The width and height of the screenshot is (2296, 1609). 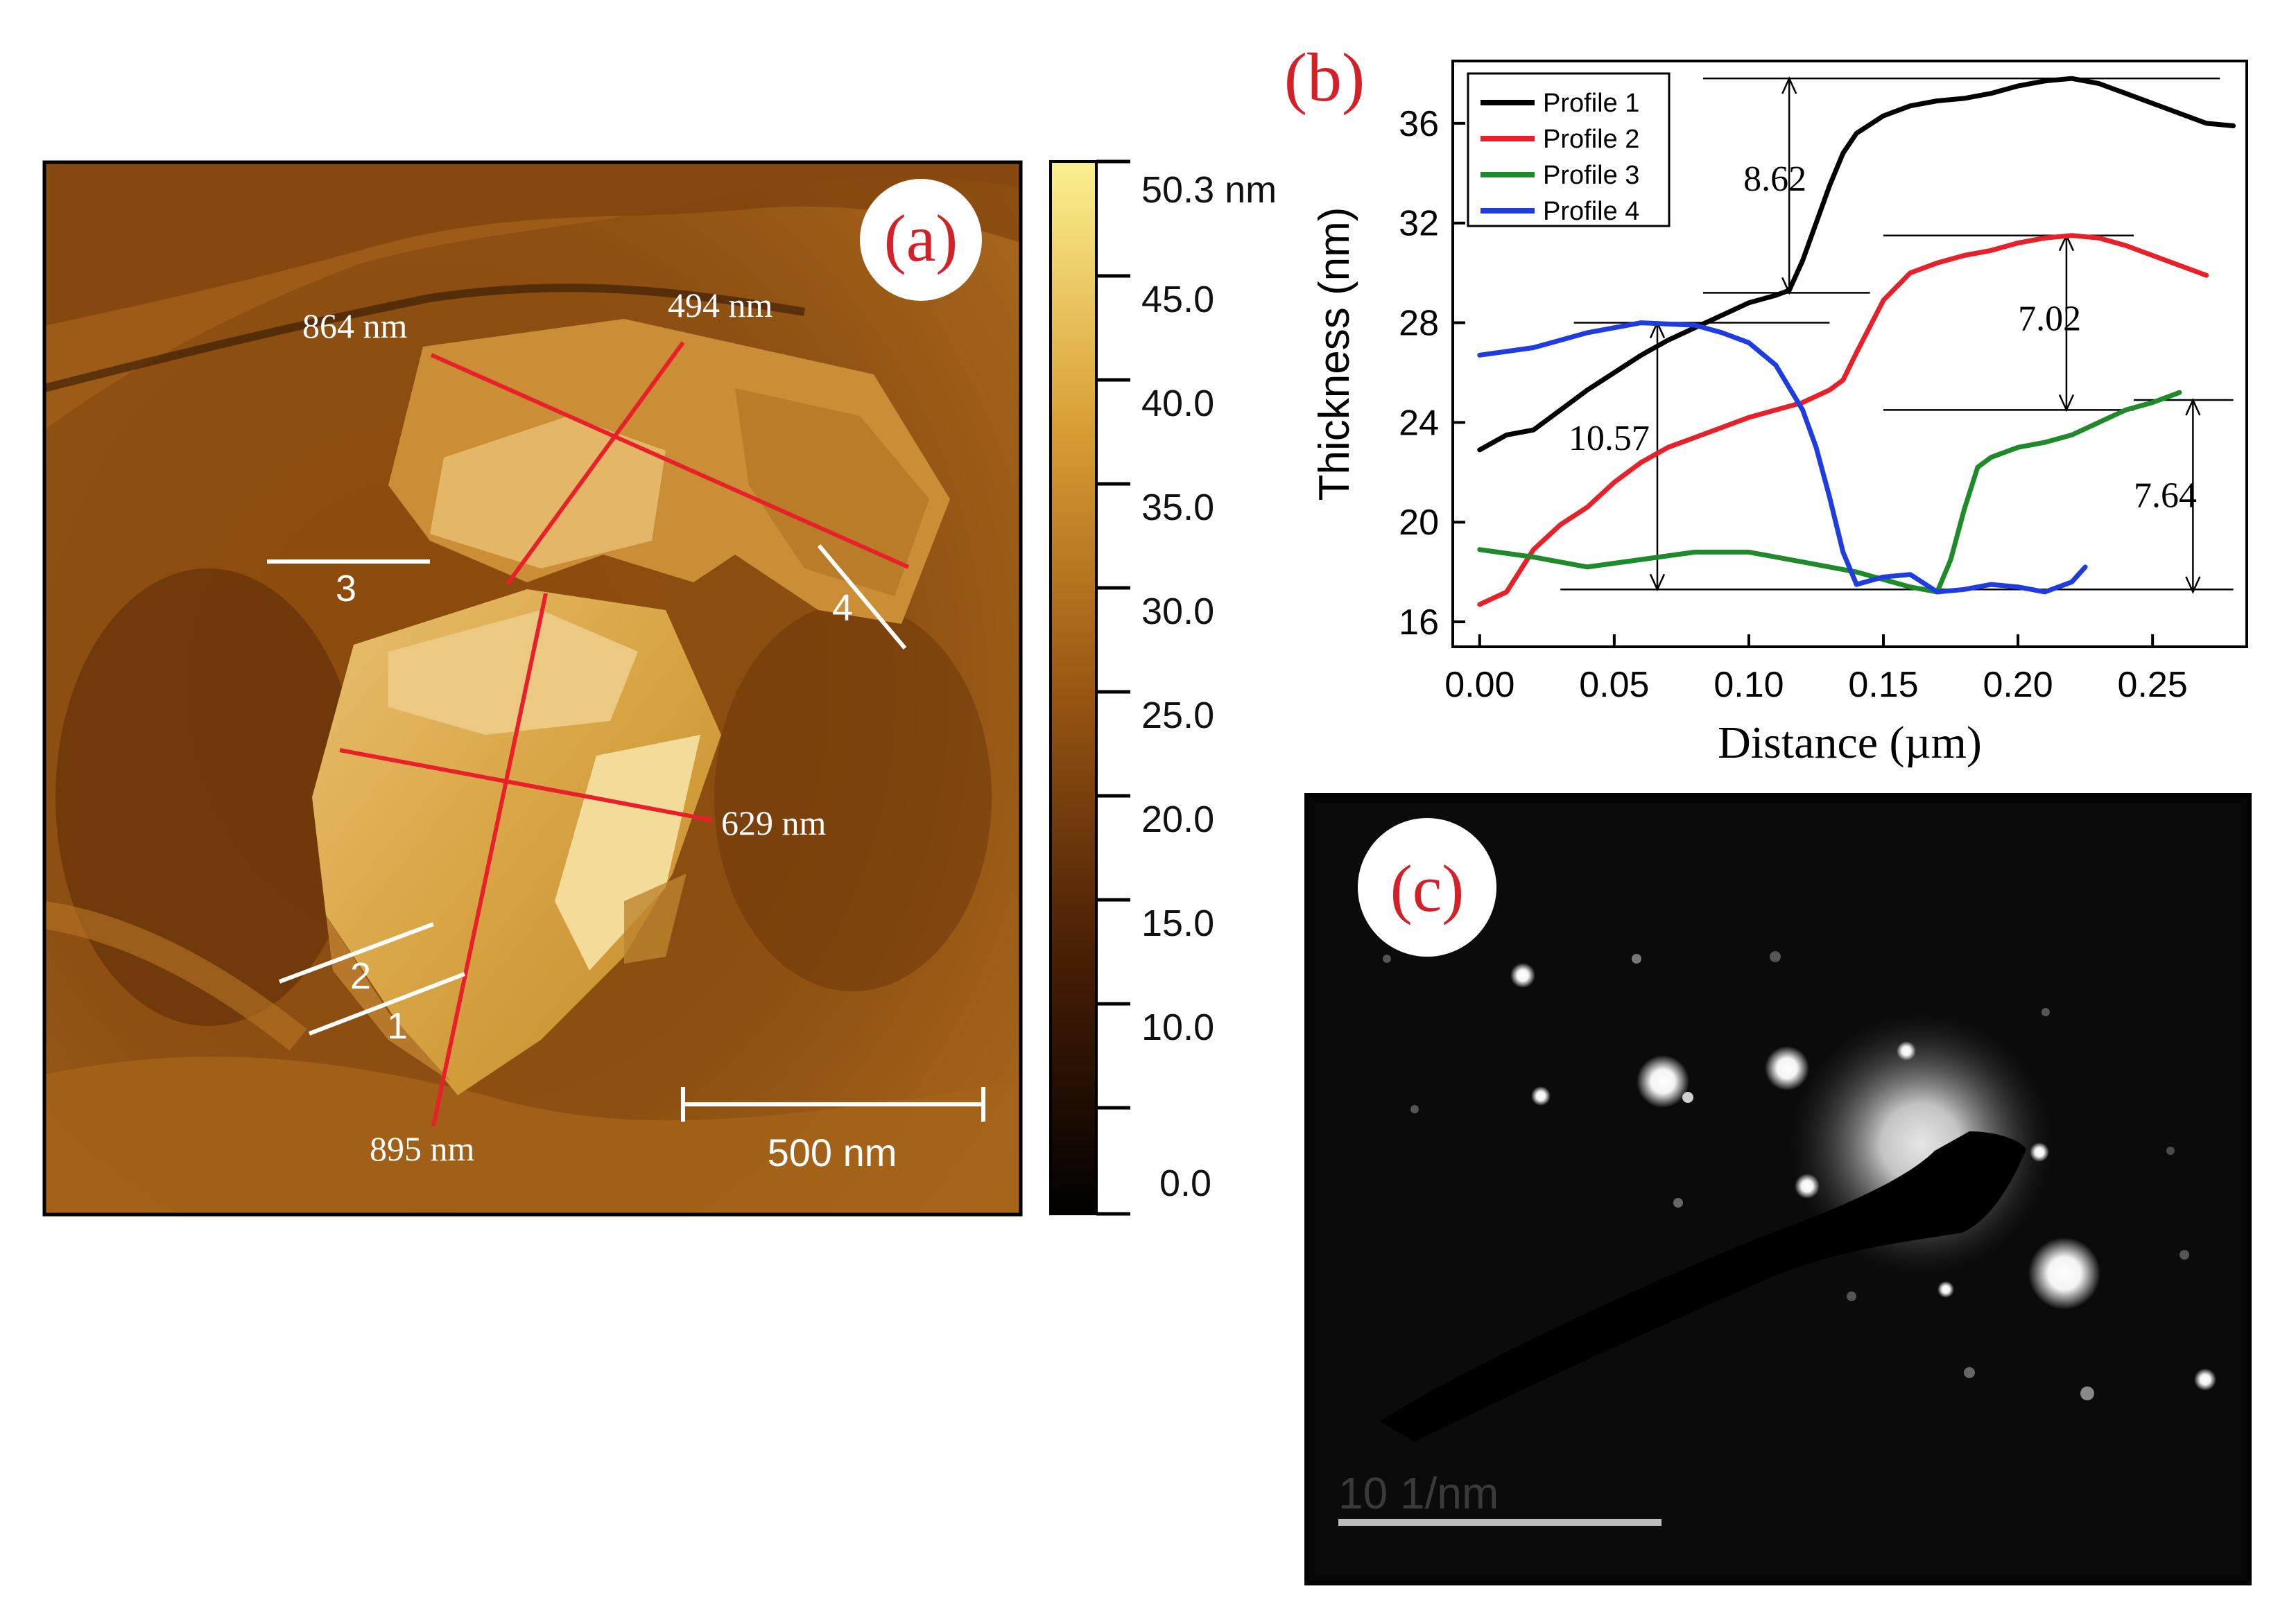 I want to click on panel-a-label-circle, so click(x=921, y=240).